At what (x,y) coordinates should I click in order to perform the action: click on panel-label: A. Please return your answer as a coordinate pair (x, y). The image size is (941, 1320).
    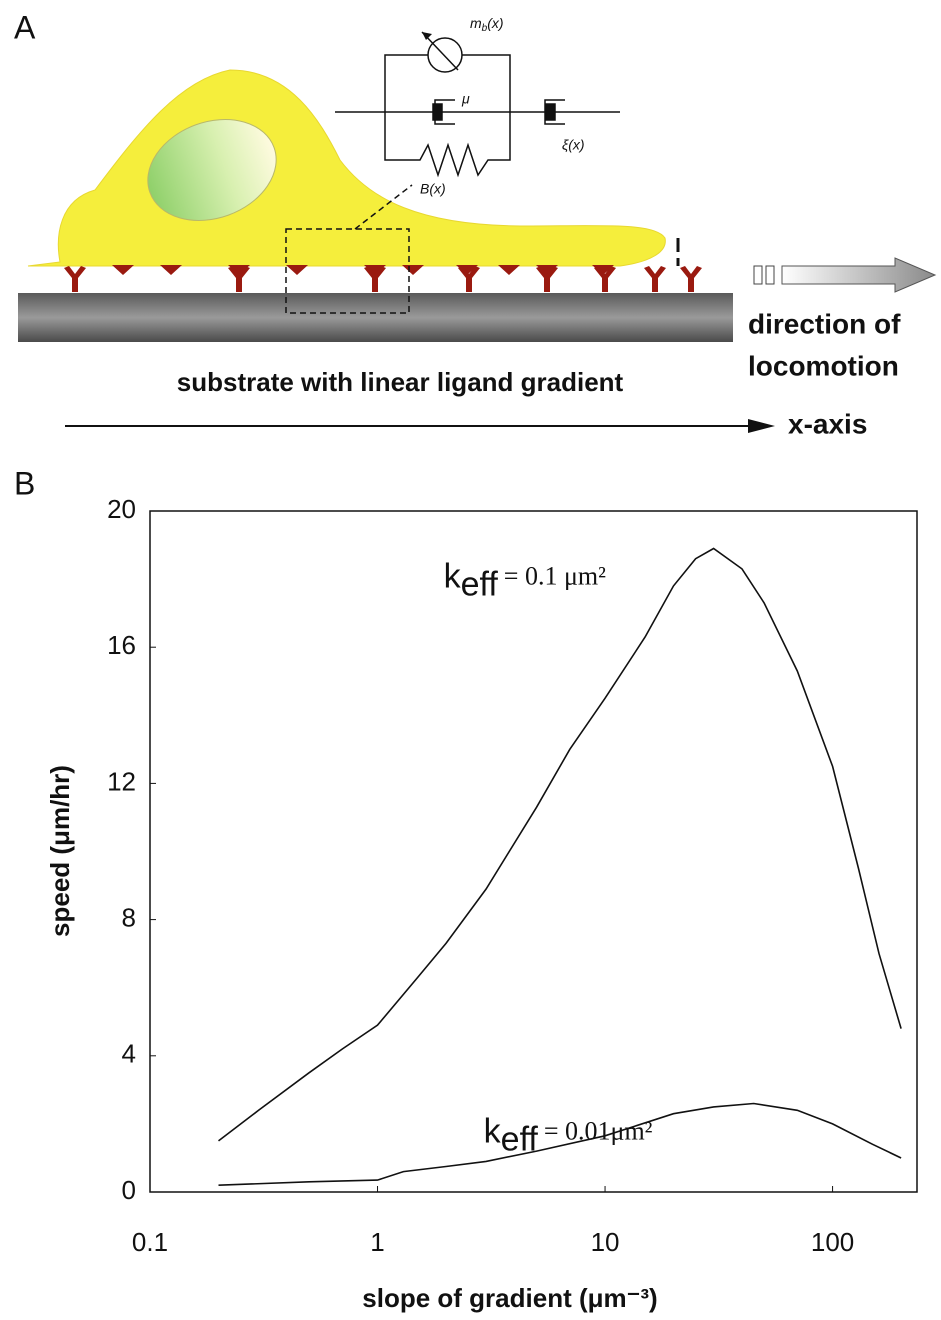
    Looking at the image, I should click on (25, 27).